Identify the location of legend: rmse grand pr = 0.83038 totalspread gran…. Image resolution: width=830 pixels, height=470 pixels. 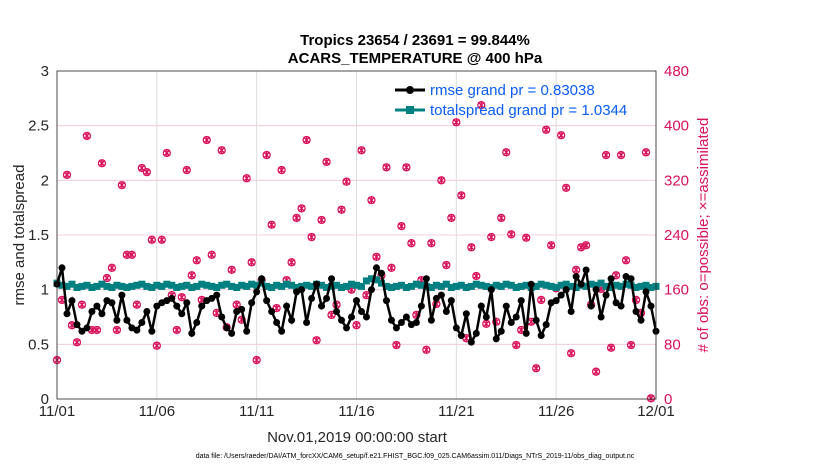
(511, 100).